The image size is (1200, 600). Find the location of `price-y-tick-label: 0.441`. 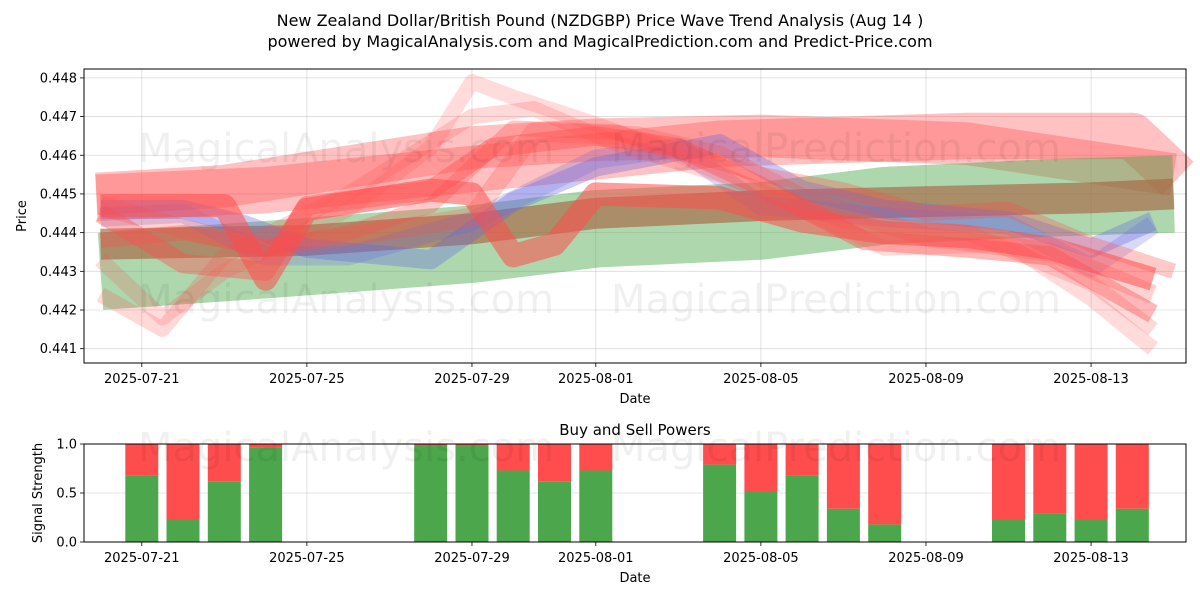

price-y-tick-label: 0.441 is located at coordinates (58, 349).